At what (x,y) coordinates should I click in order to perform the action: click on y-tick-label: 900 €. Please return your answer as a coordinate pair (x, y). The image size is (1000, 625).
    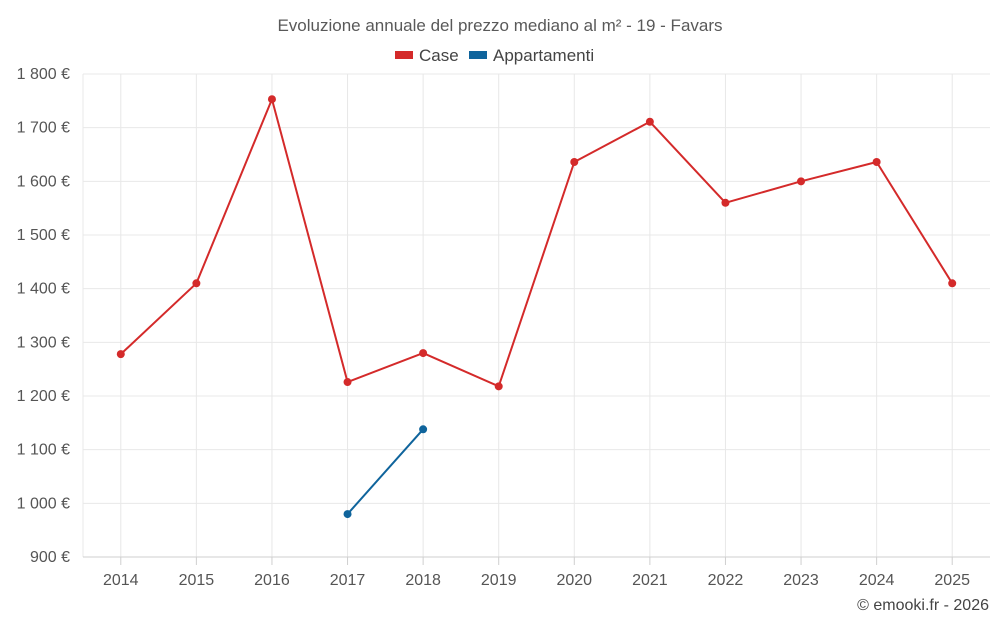
    Looking at the image, I should click on (50, 557).